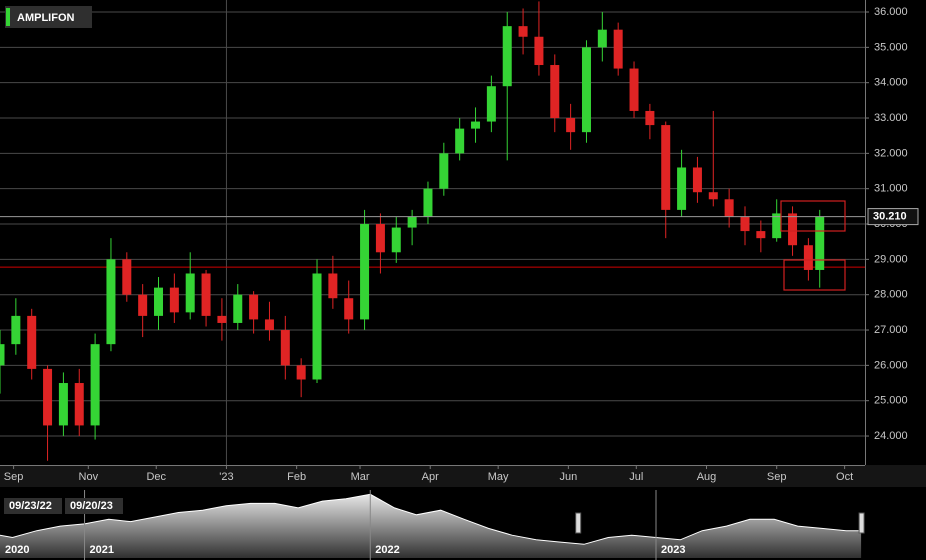 This screenshot has height=560, width=926. Describe the element at coordinates (891, 259) in the screenshot. I see `y-tick-label: 29.000` at that location.